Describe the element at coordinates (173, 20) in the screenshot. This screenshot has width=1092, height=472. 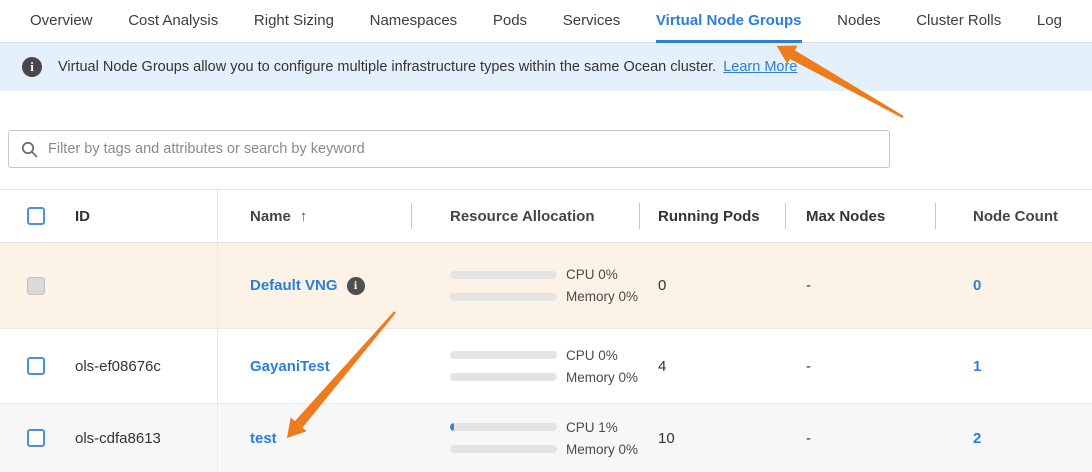
I see `tab-cost-analysis: Cost Analysis` at that location.